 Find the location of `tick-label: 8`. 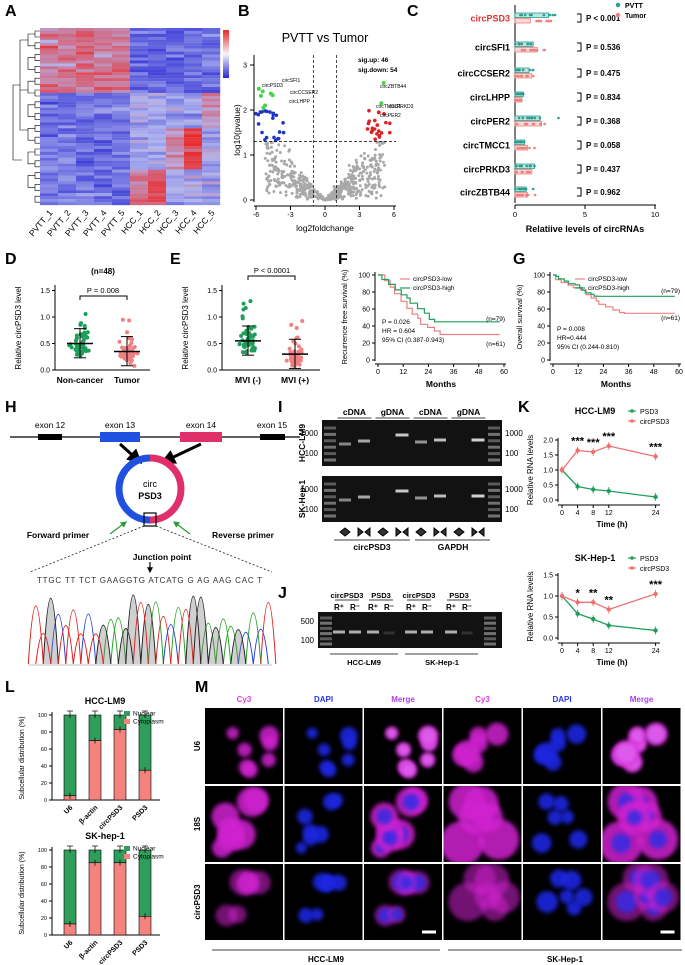

tick-label: 8 is located at coordinates (593, 513).